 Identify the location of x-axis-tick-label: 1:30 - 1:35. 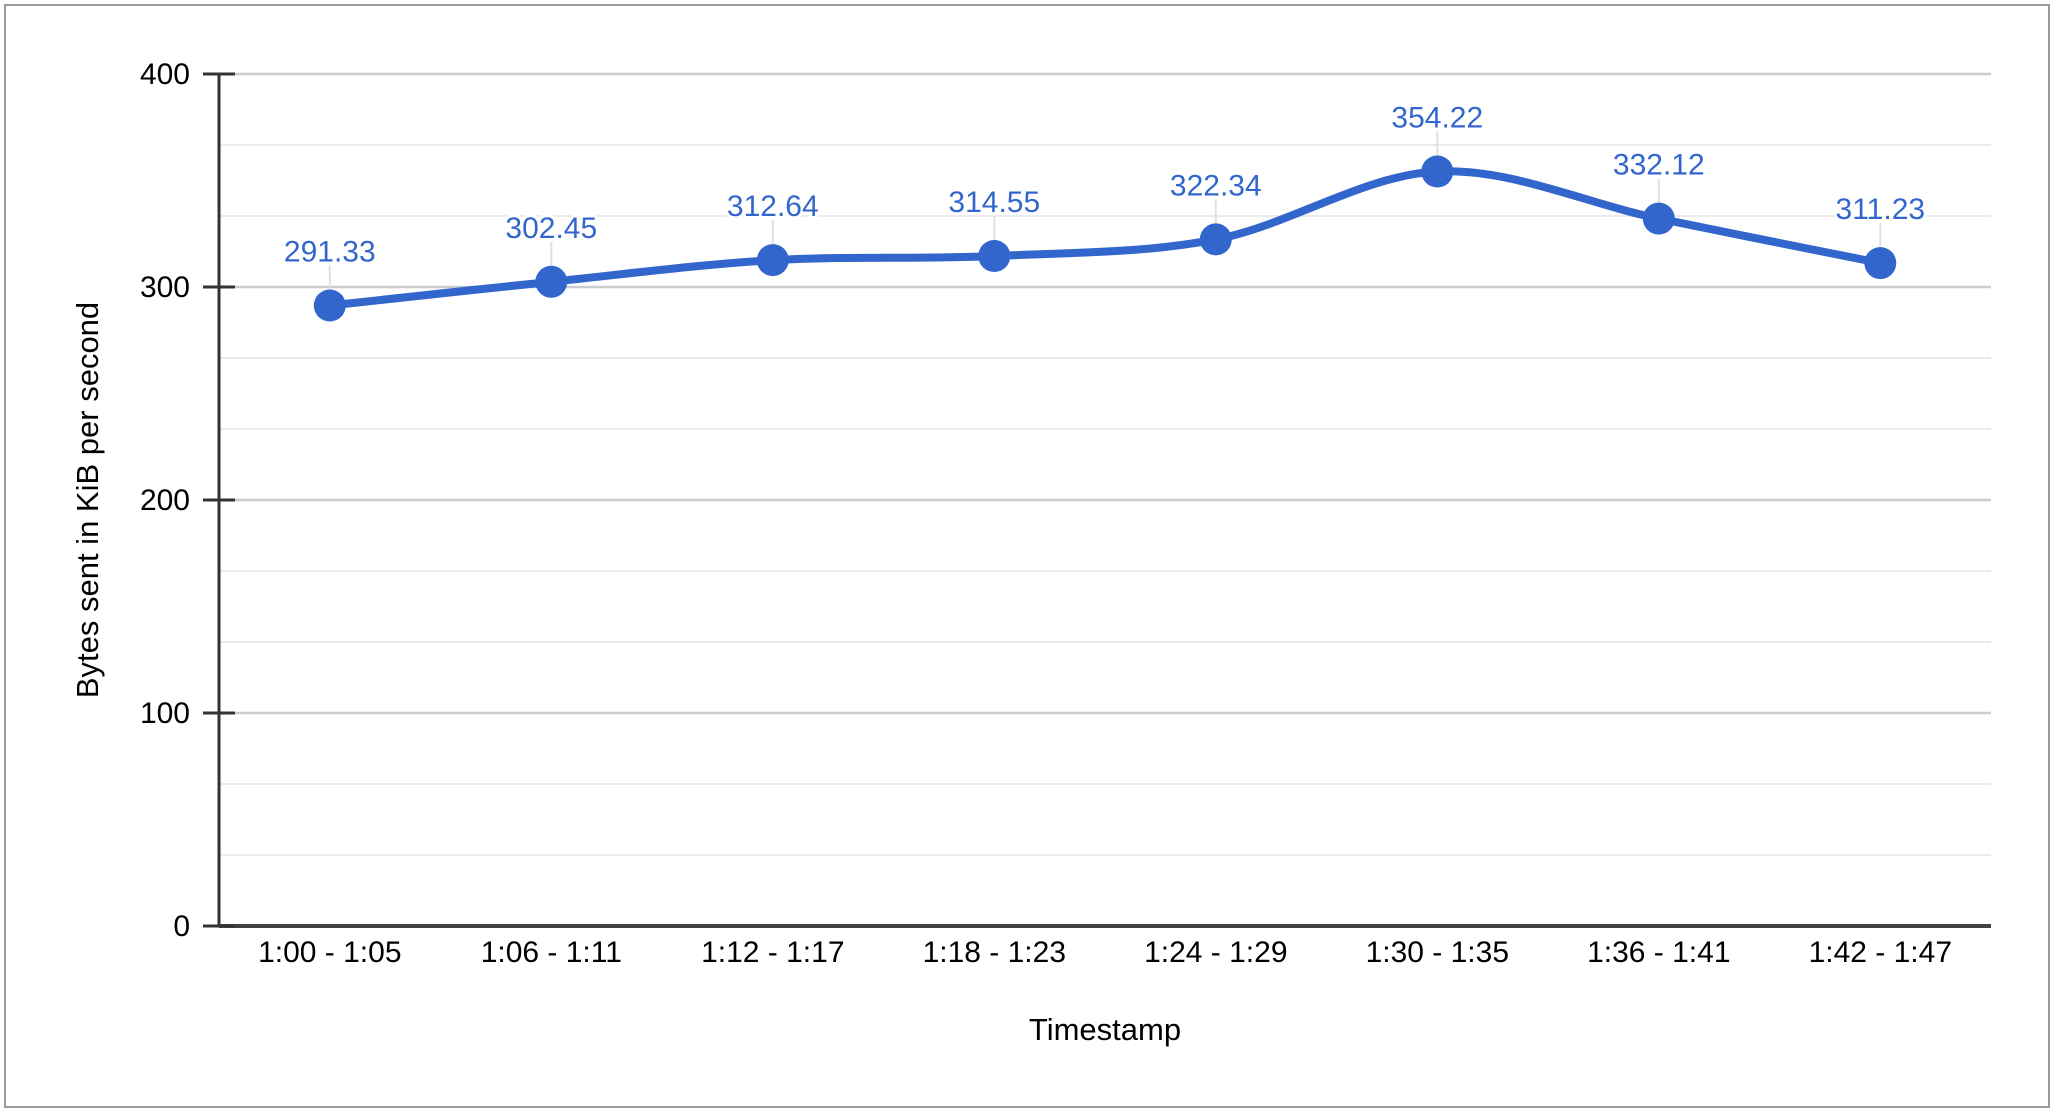
(1437, 952).